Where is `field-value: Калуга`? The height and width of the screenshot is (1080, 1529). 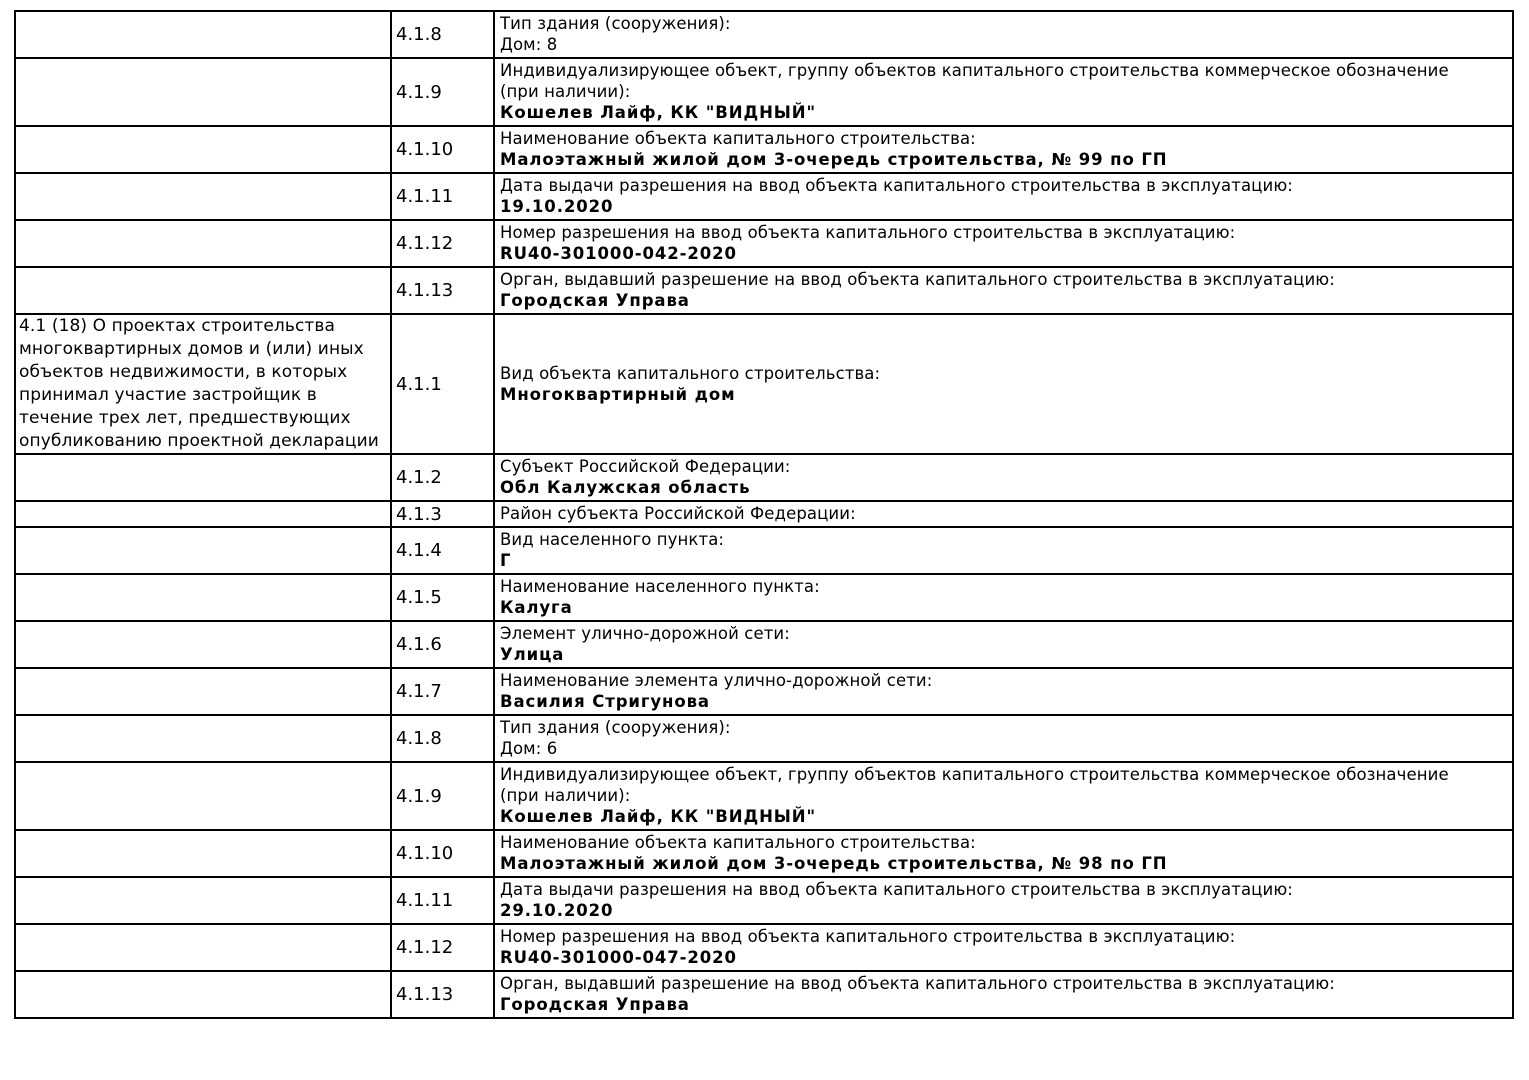
field-value: Калуга is located at coordinates (536, 607).